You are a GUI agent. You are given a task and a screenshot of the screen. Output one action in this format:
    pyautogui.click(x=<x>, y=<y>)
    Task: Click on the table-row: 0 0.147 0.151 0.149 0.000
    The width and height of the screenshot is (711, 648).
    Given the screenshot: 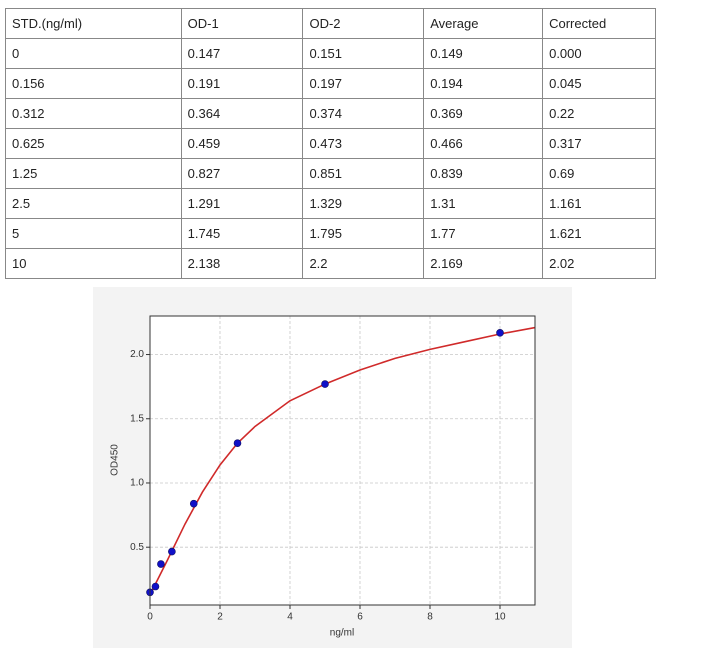 What is the action you would take?
    pyautogui.click(x=330, y=53)
    